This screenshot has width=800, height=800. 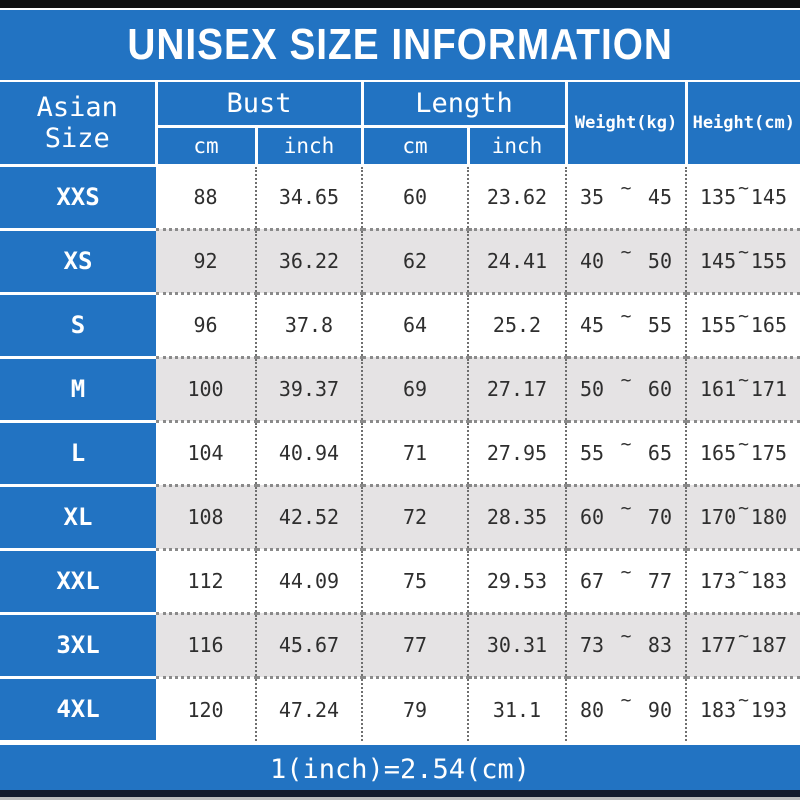 What do you see at coordinates (627, 518) in the screenshot?
I see `weight-range-cell: 60 ~70` at bounding box center [627, 518].